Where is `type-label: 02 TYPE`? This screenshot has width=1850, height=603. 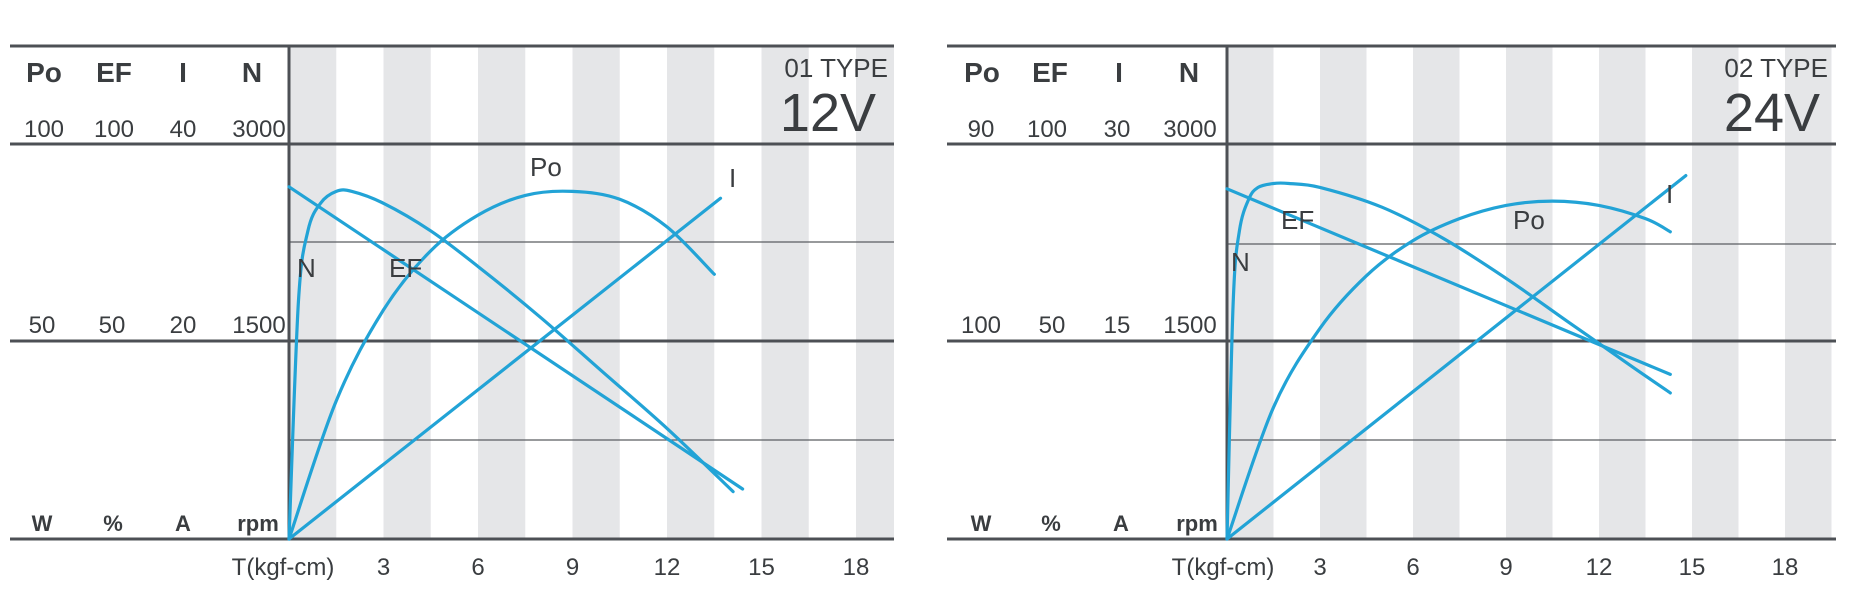 type-label: 02 TYPE is located at coordinates (1776, 68).